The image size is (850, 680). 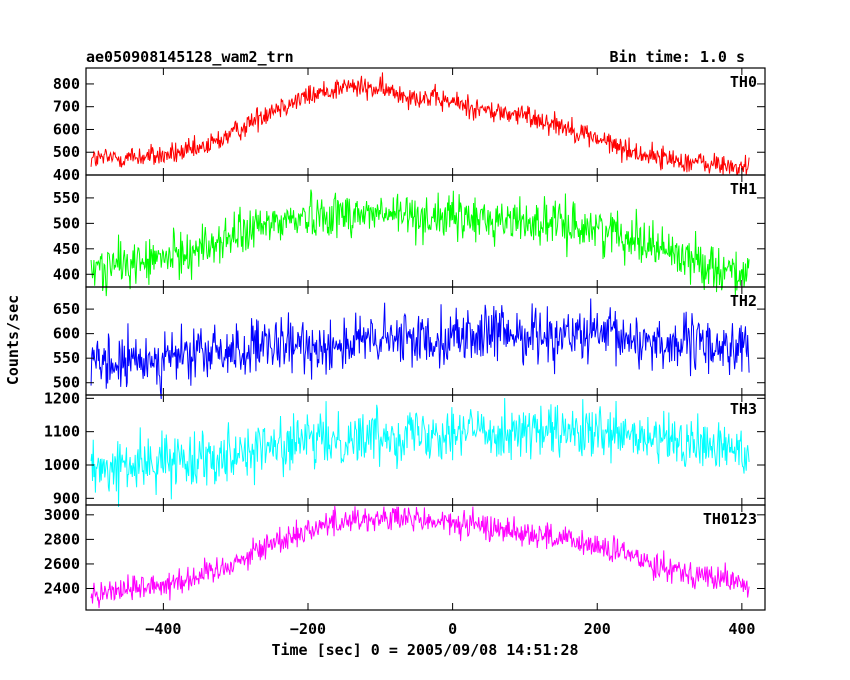 What do you see at coordinates (62, 589) in the screenshot?
I see `y-tick-label: 2400` at bounding box center [62, 589].